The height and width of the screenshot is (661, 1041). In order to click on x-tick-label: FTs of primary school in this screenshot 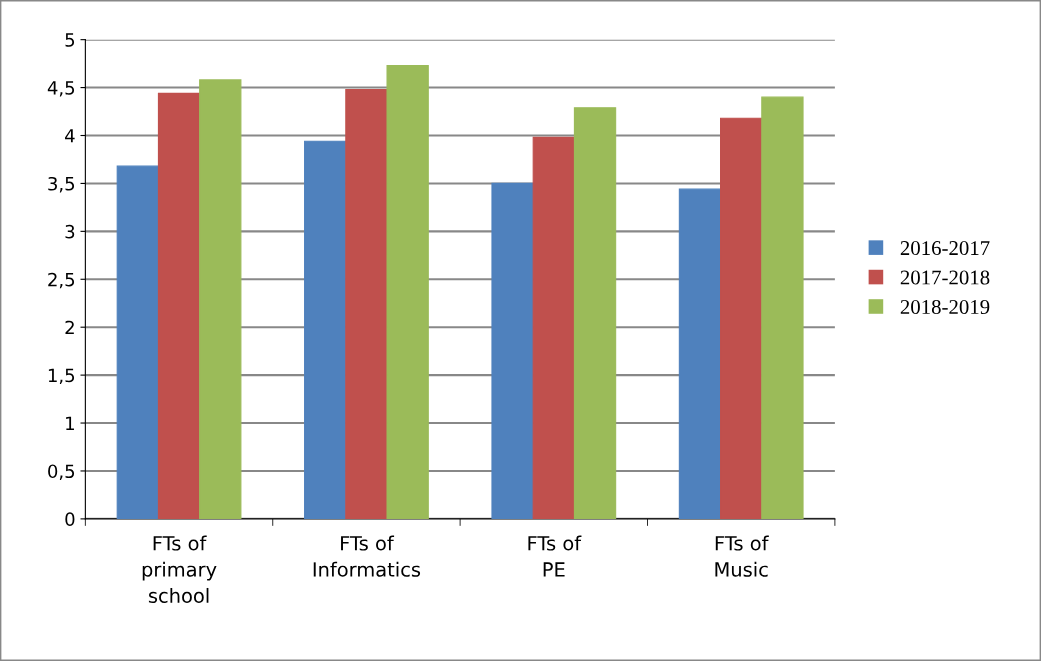, I will do `click(179, 569)`.